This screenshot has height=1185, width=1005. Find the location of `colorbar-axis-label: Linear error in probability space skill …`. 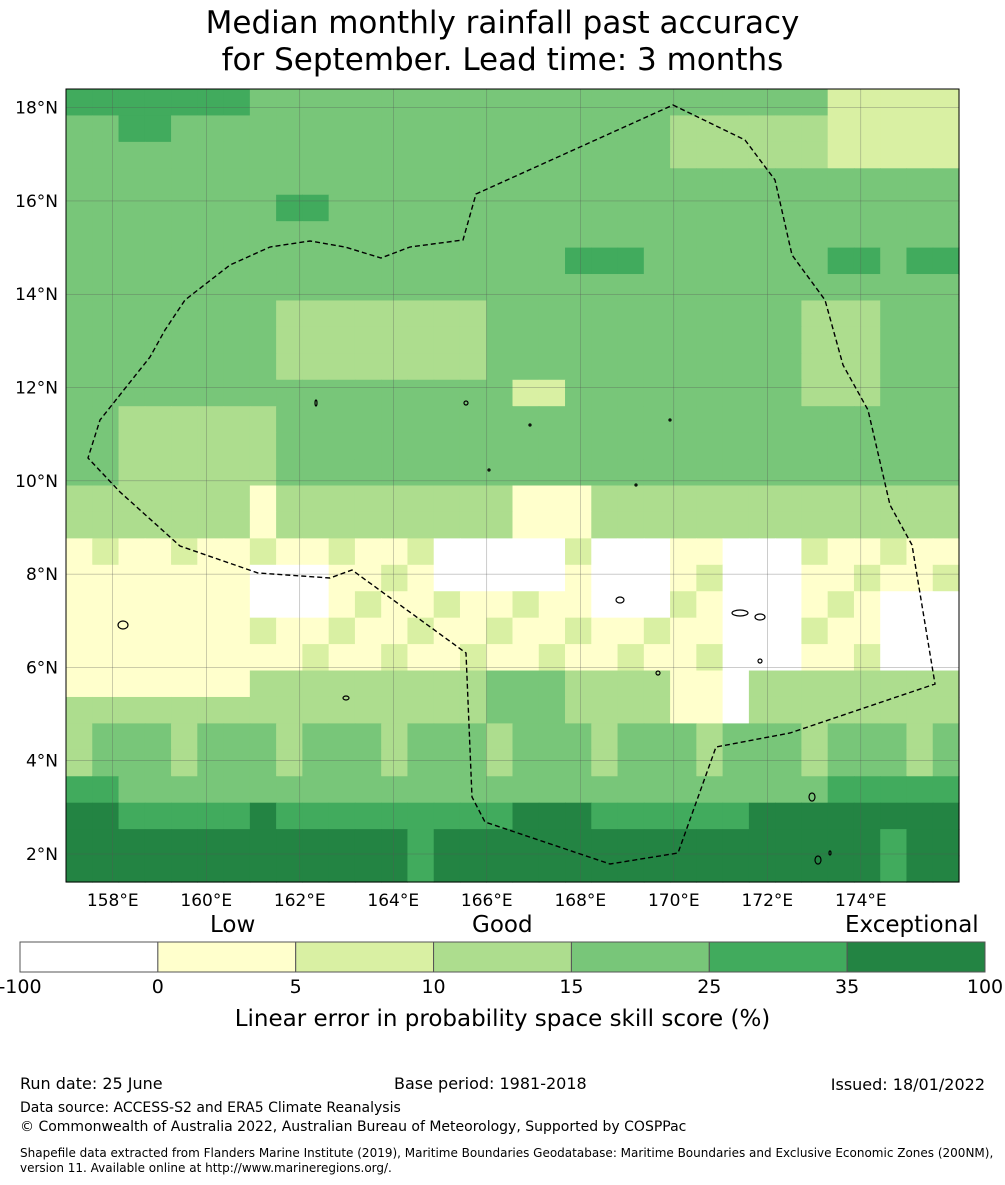

colorbar-axis-label: Linear error in probability space skill … is located at coordinates (502, 1019).